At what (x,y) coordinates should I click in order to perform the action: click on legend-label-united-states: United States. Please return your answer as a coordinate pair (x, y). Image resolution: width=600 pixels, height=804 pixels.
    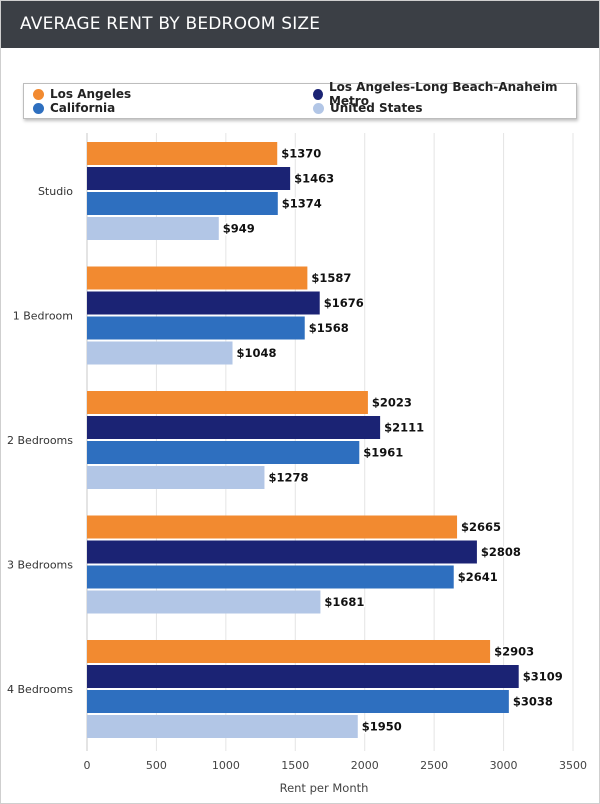
    Looking at the image, I should click on (376, 108).